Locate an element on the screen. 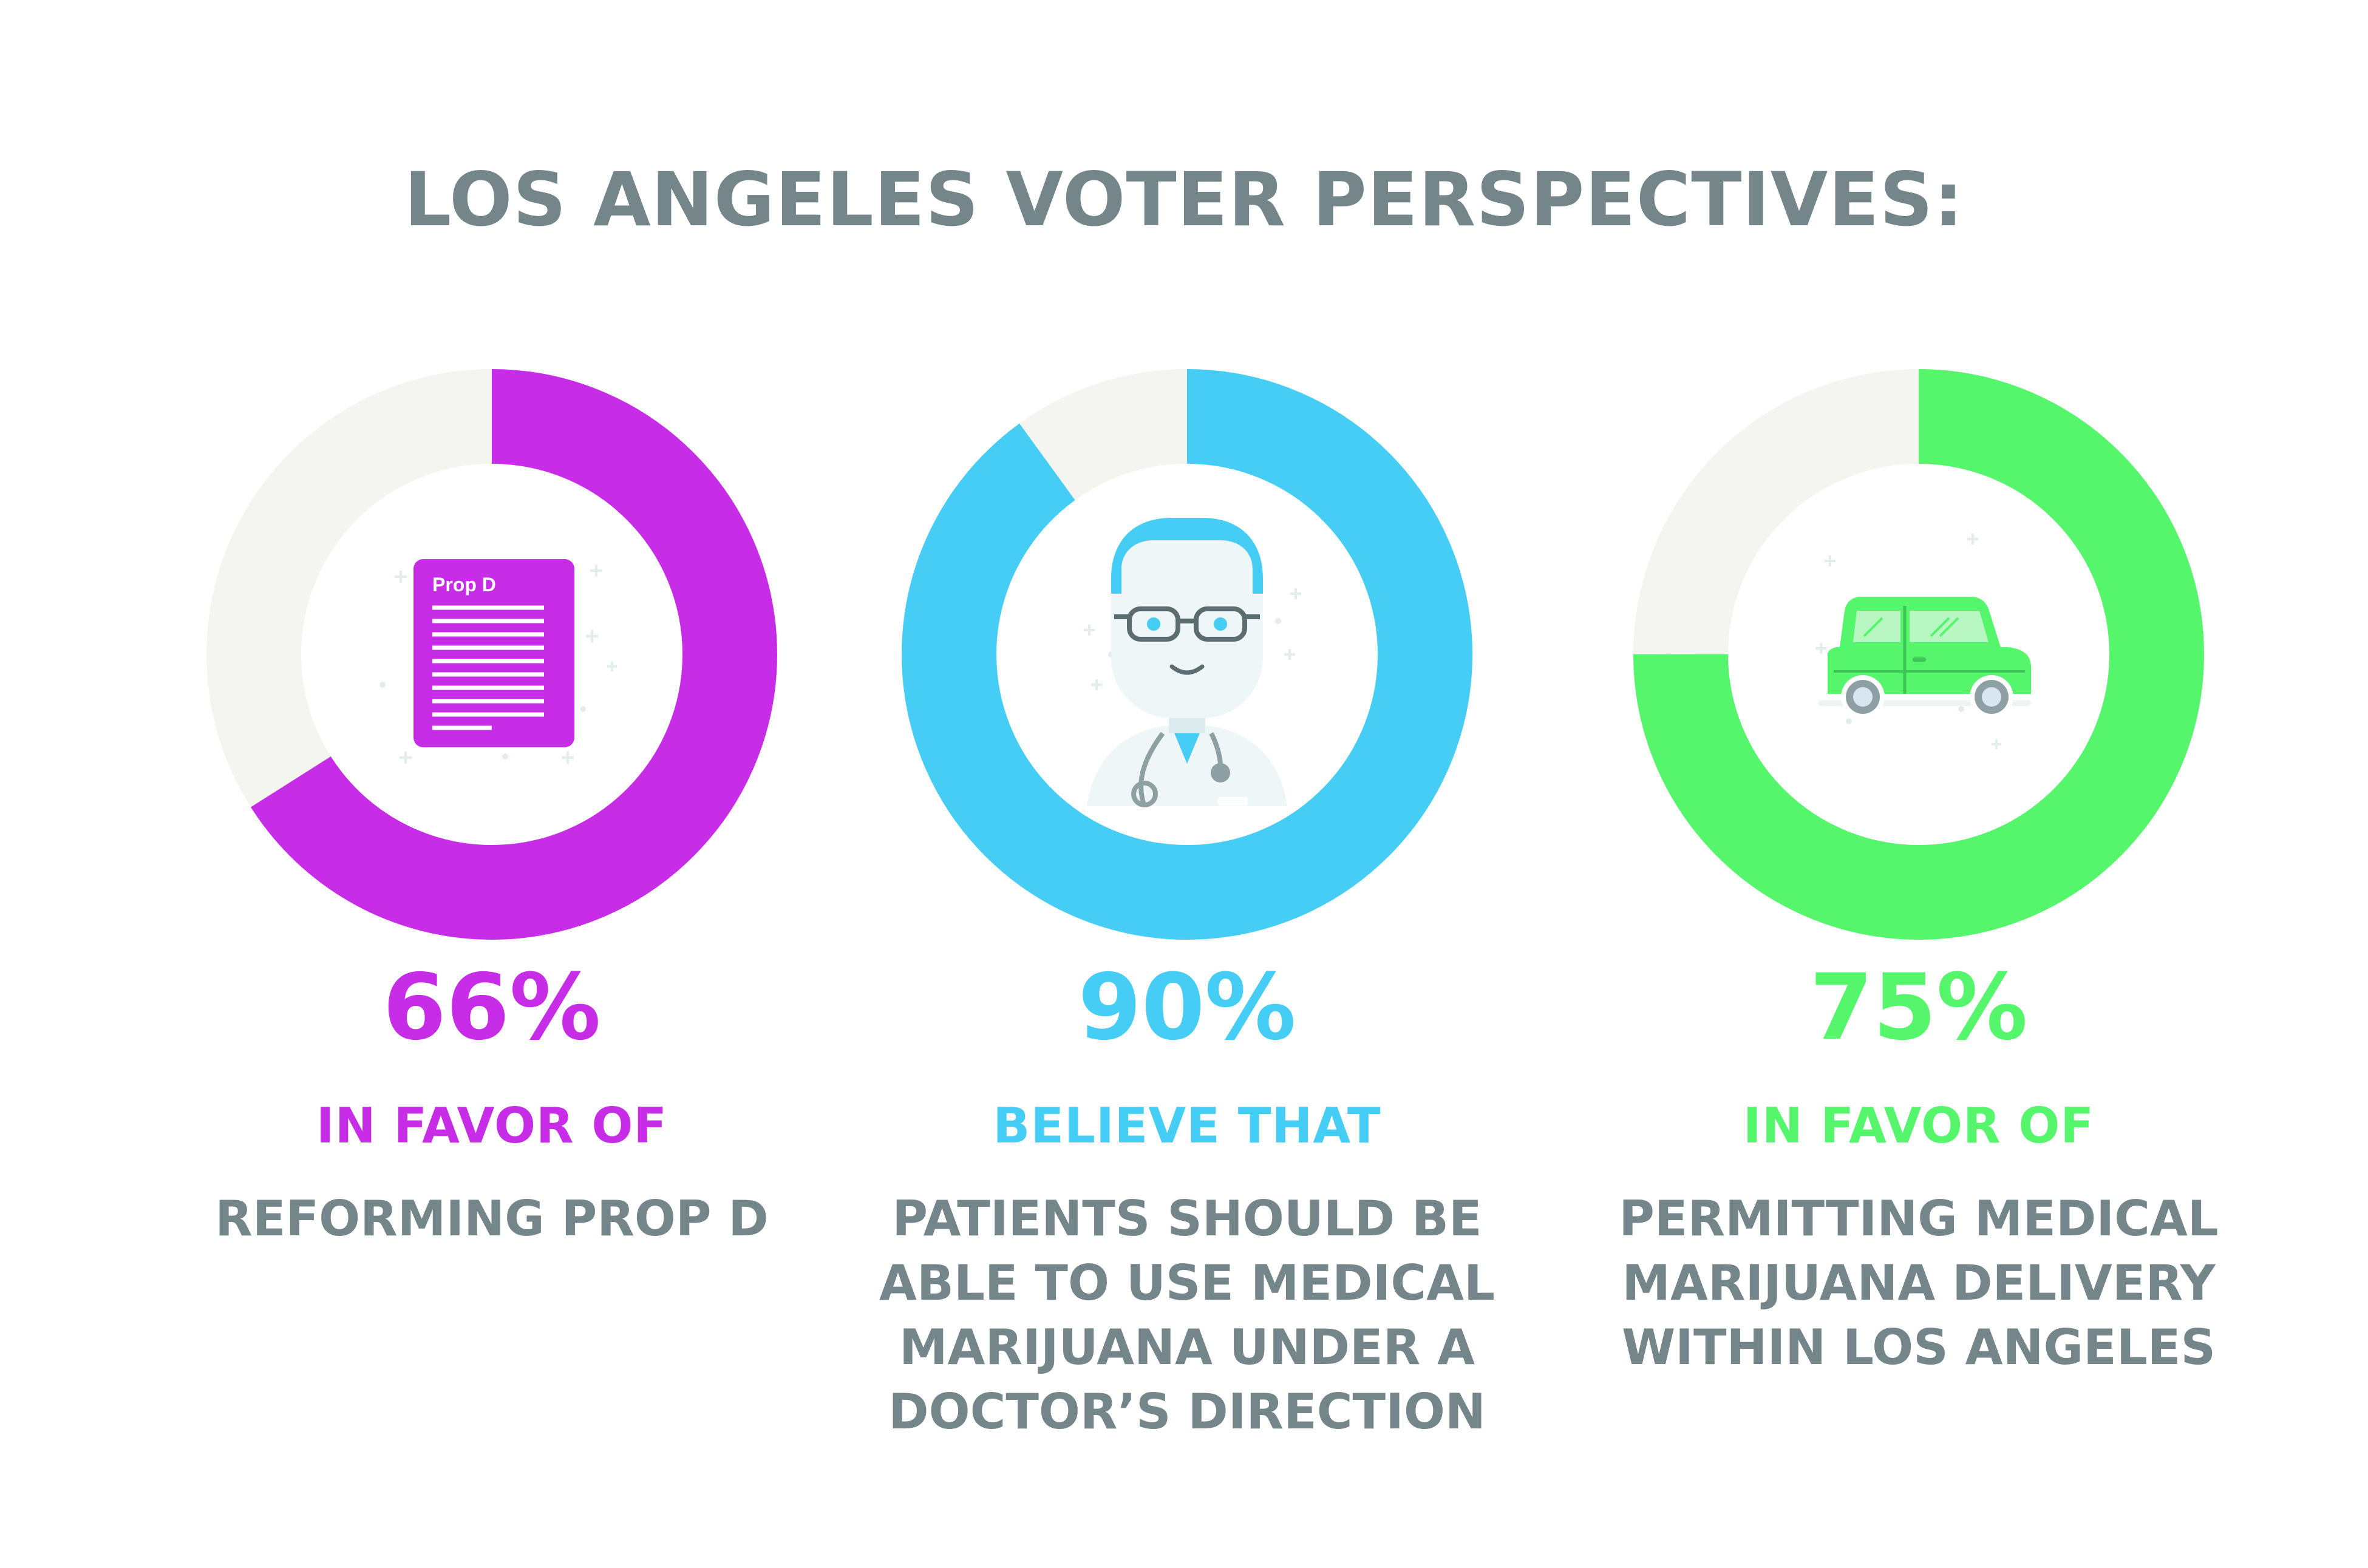  description-line: WITHIN LOS ANGELES is located at coordinates (1918, 1347).